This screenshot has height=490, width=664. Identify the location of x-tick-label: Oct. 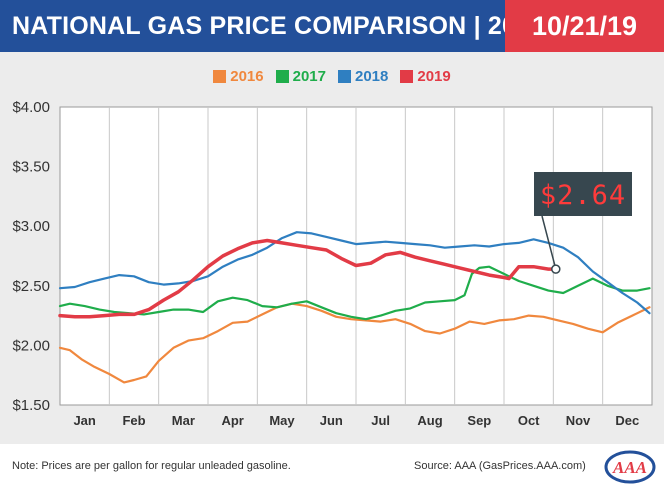
(529, 420).